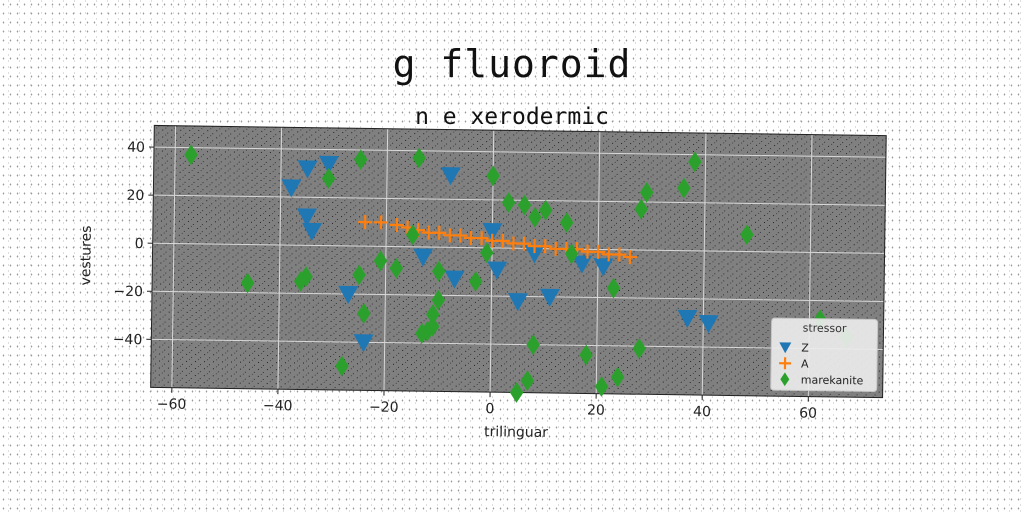  What do you see at coordinates (278, 406) in the screenshot?
I see `x-tick-label: −40` at bounding box center [278, 406].